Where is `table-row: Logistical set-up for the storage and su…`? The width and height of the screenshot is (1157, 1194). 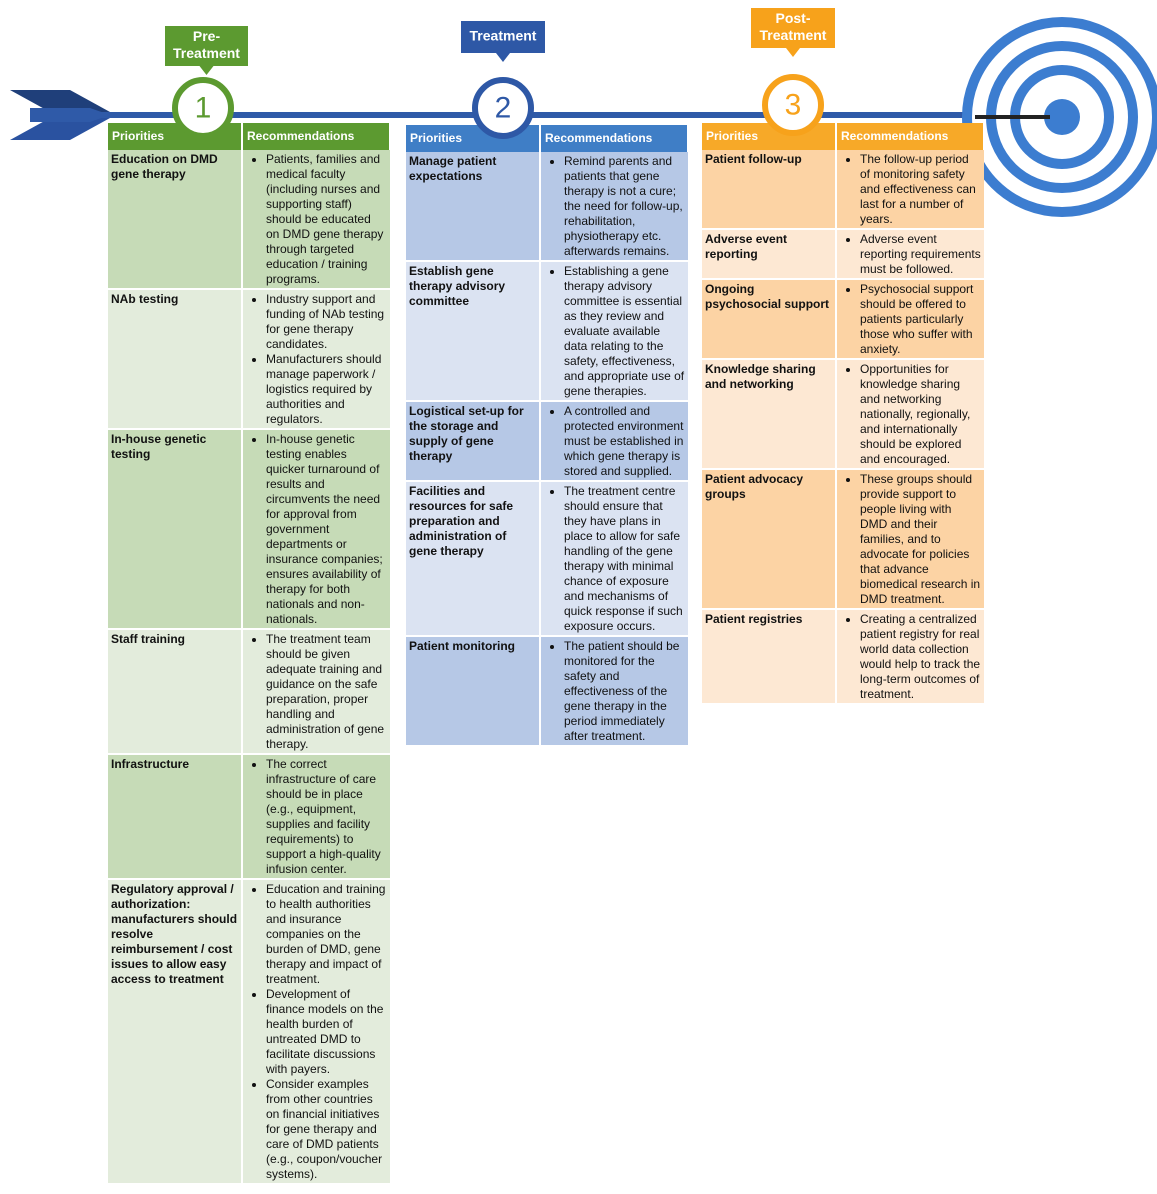
table-row: Logistical set-up for the storage and su… is located at coordinates (547, 441).